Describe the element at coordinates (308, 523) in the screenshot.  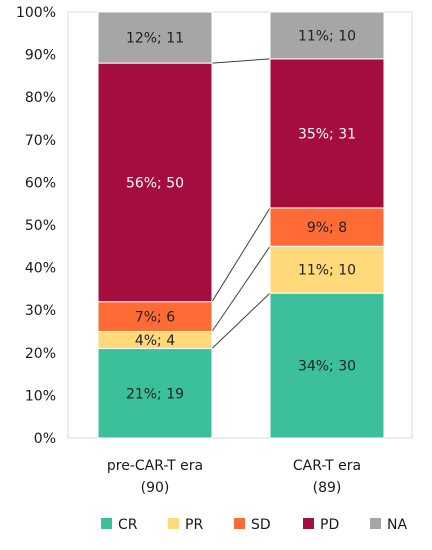
I see `legend-swatch-pd` at that location.